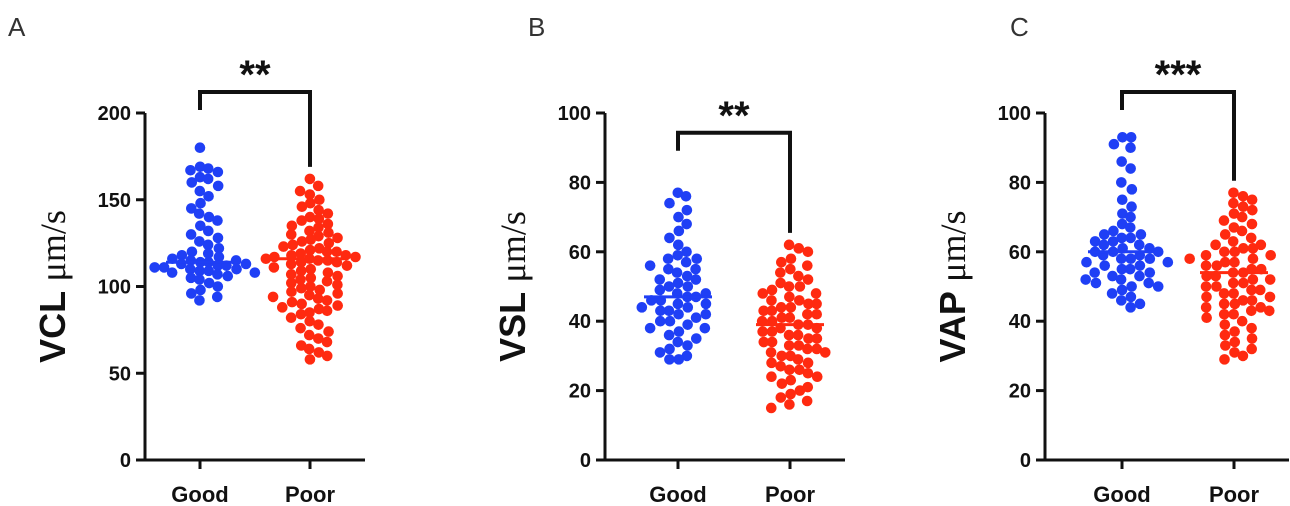 This screenshot has height=506, width=1290. Describe the element at coordinates (952, 322) in the screenshot. I see `y-axis-label-main: VAP` at that location.